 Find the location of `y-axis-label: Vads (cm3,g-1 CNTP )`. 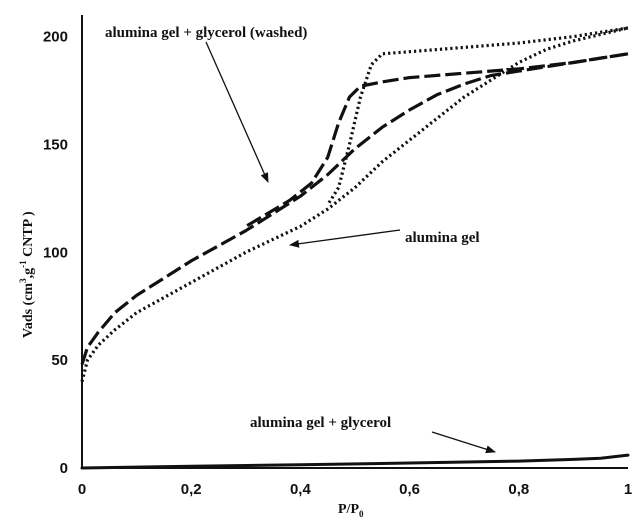

y-axis-label: Vads (cm3,g-1 CNTP ) is located at coordinates (27, 274).